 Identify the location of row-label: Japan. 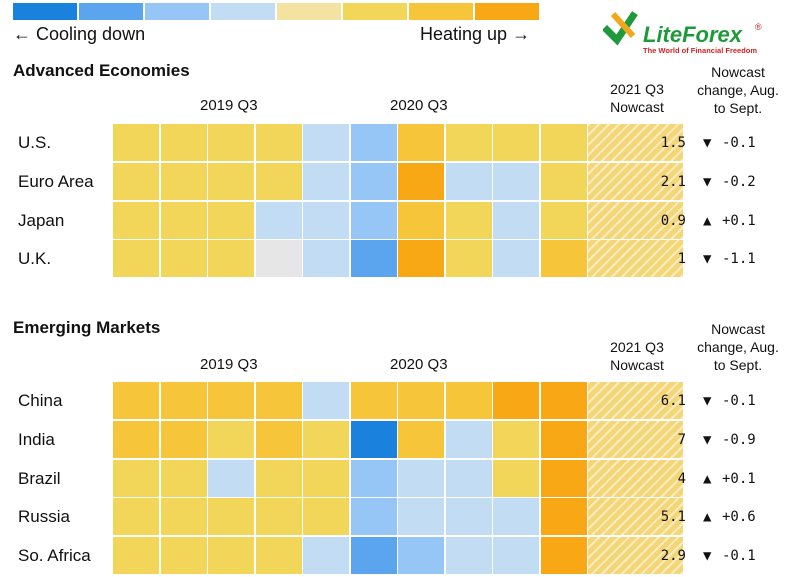
(41, 220).